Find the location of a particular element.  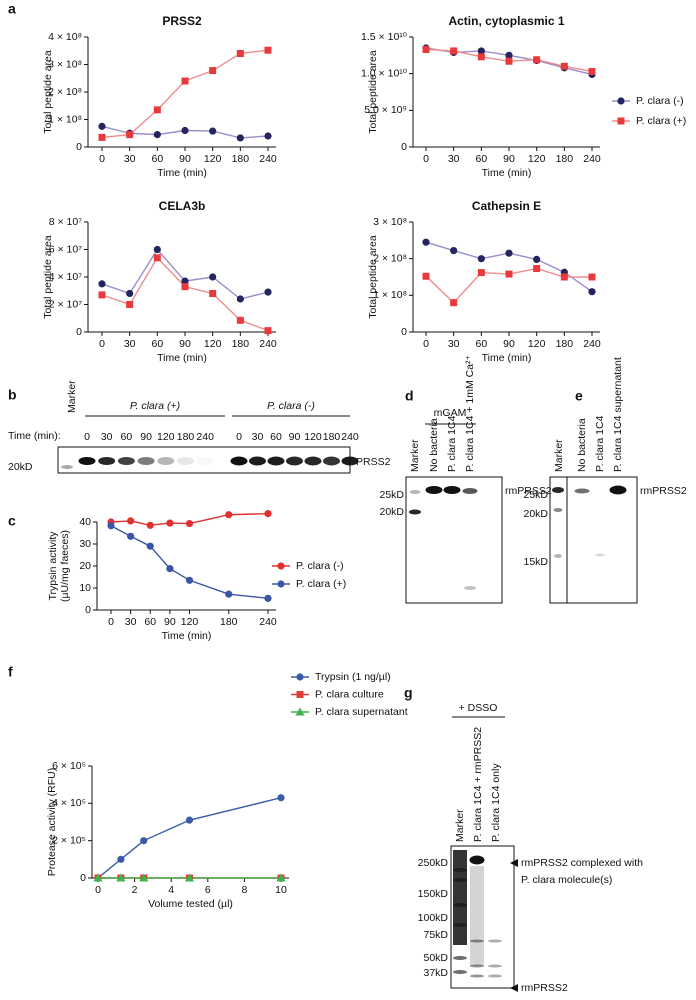

lane-label: P. clara 1C4 supernatant is located at coordinates (618, 414).